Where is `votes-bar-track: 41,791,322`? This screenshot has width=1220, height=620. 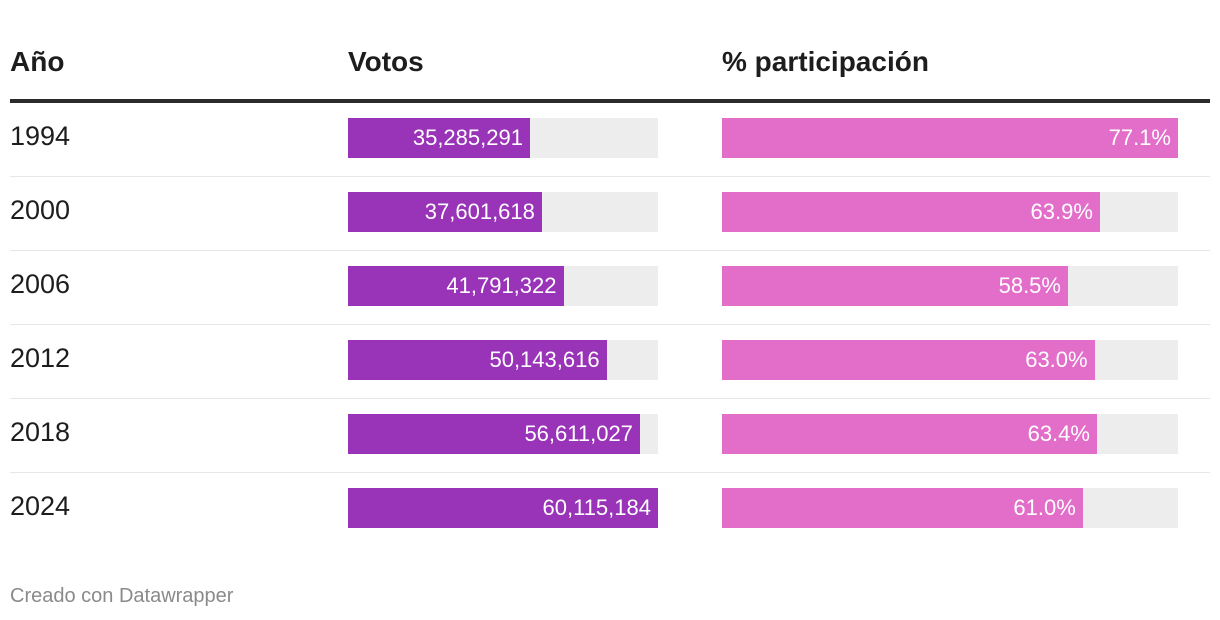
votes-bar-track: 41,791,322 is located at coordinates (503, 286).